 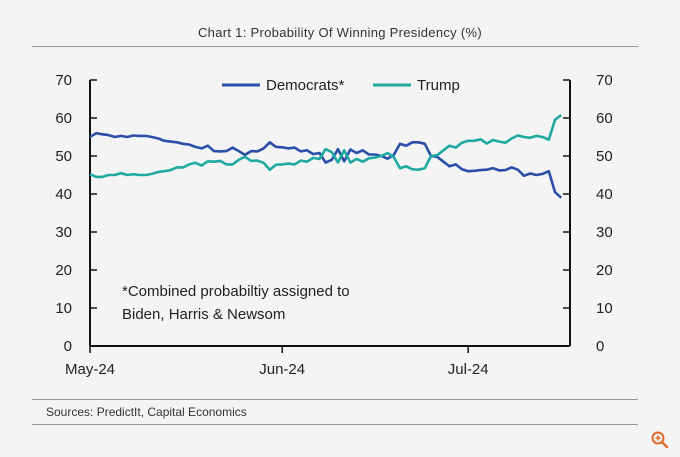 I want to click on x-tick-label: Jul-24, so click(x=468, y=369).